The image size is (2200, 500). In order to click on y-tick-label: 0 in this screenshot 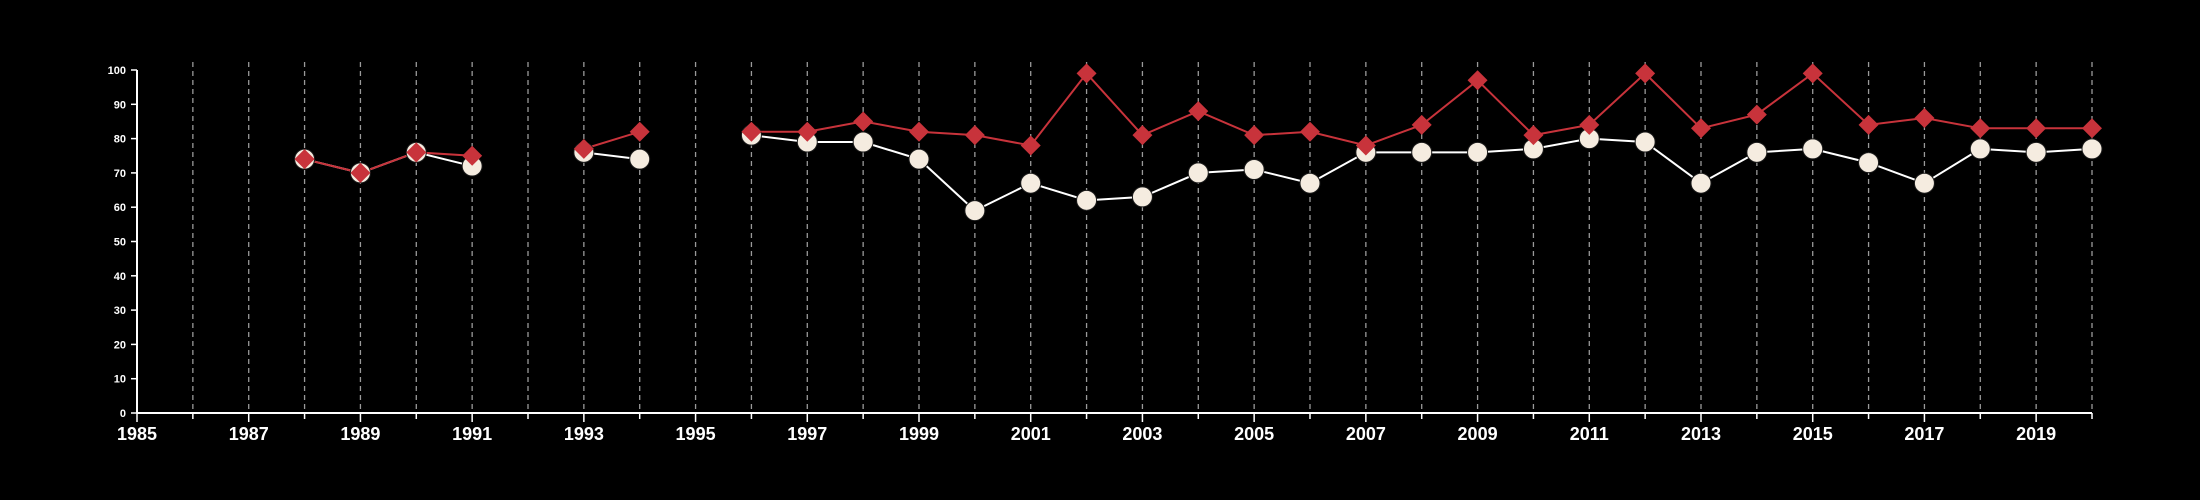, I will do `click(123, 414)`.